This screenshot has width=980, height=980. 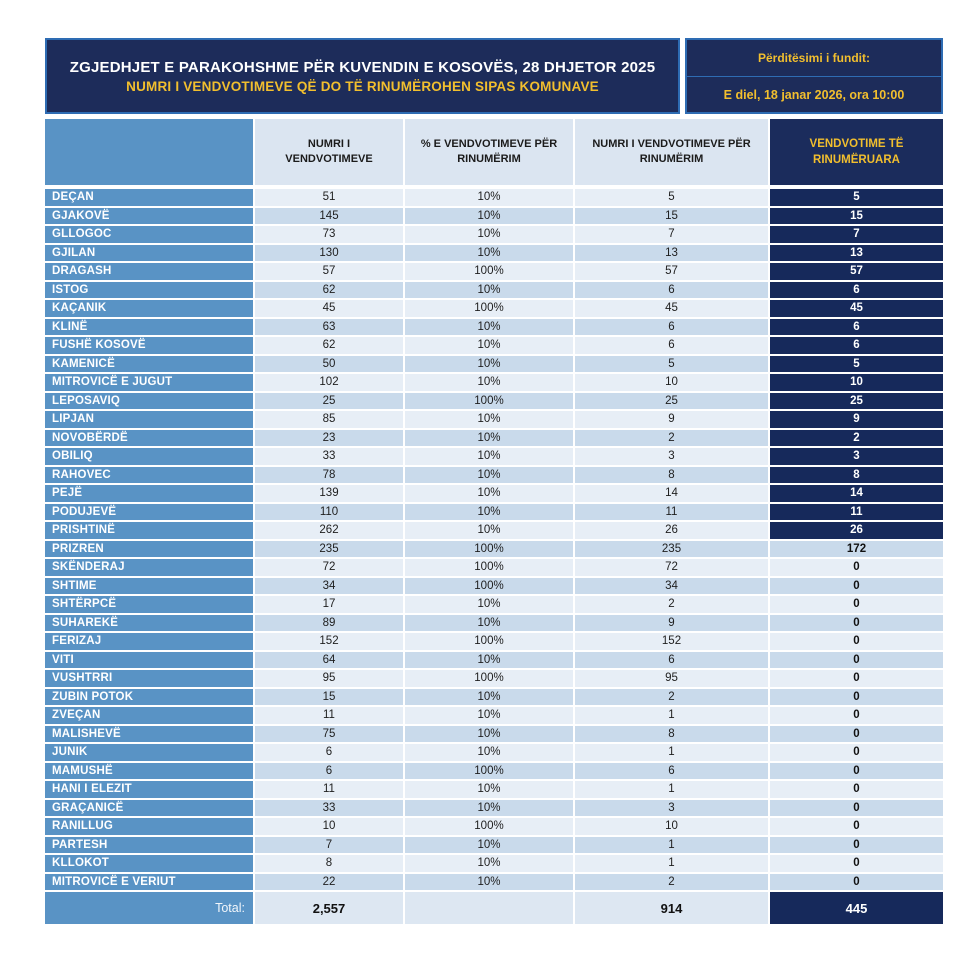 What do you see at coordinates (494, 881) in the screenshot?
I see `table-row: MITROVICË E VERIUT 22 10% 2 0` at bounding box center [494, 881].